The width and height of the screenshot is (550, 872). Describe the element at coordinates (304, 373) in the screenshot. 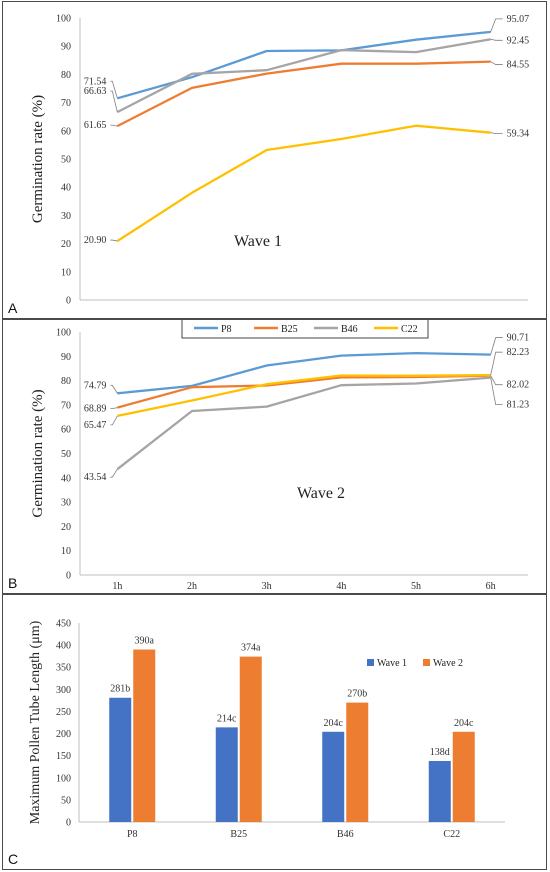

I see `series-line-p8` at that location.